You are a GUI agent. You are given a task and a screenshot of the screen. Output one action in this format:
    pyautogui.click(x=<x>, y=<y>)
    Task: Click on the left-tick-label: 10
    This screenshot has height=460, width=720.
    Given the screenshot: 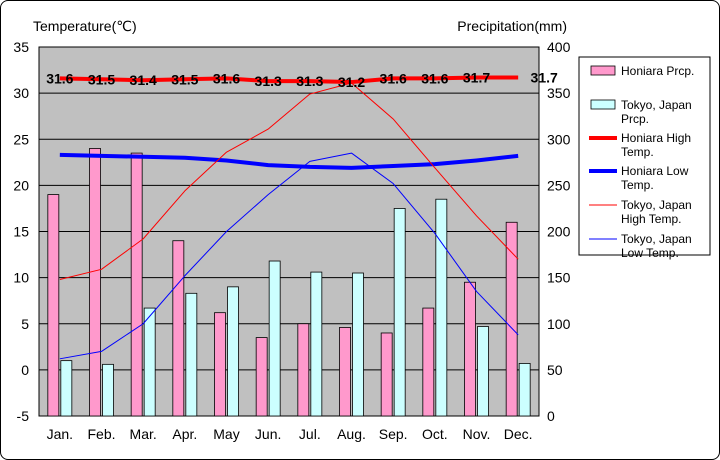 What is the action you would take?
    pyautogui.click(x=21, y=278)
    